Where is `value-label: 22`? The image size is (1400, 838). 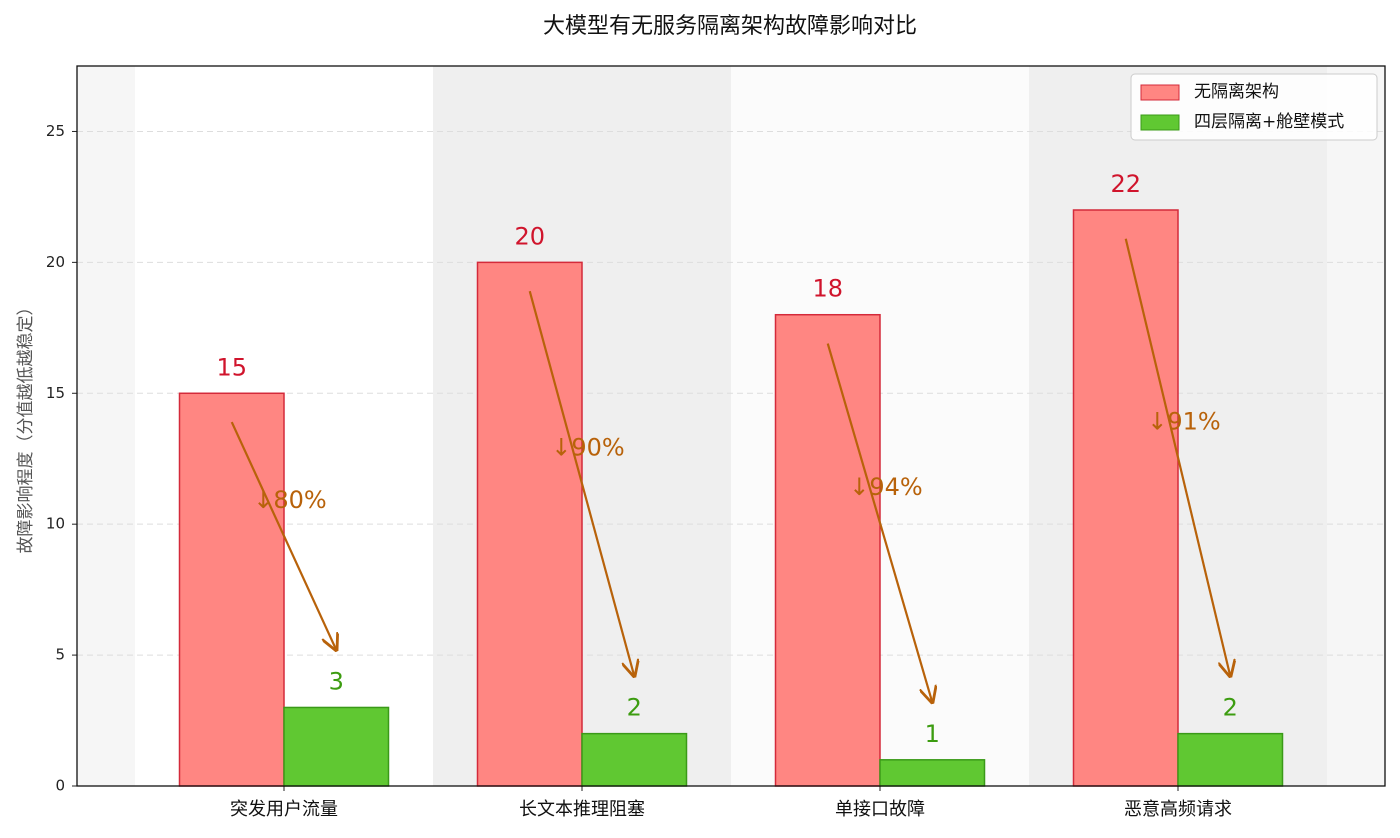
value-label: 22 is located at coordinates (1125, 184).